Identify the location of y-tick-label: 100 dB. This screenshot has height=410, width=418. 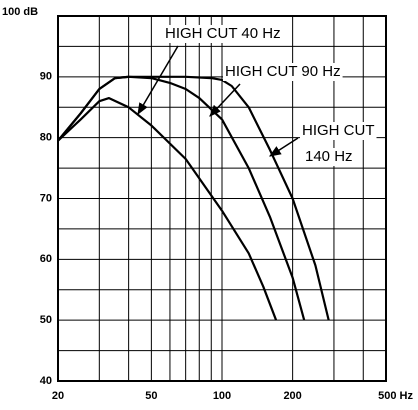
(20, 12).